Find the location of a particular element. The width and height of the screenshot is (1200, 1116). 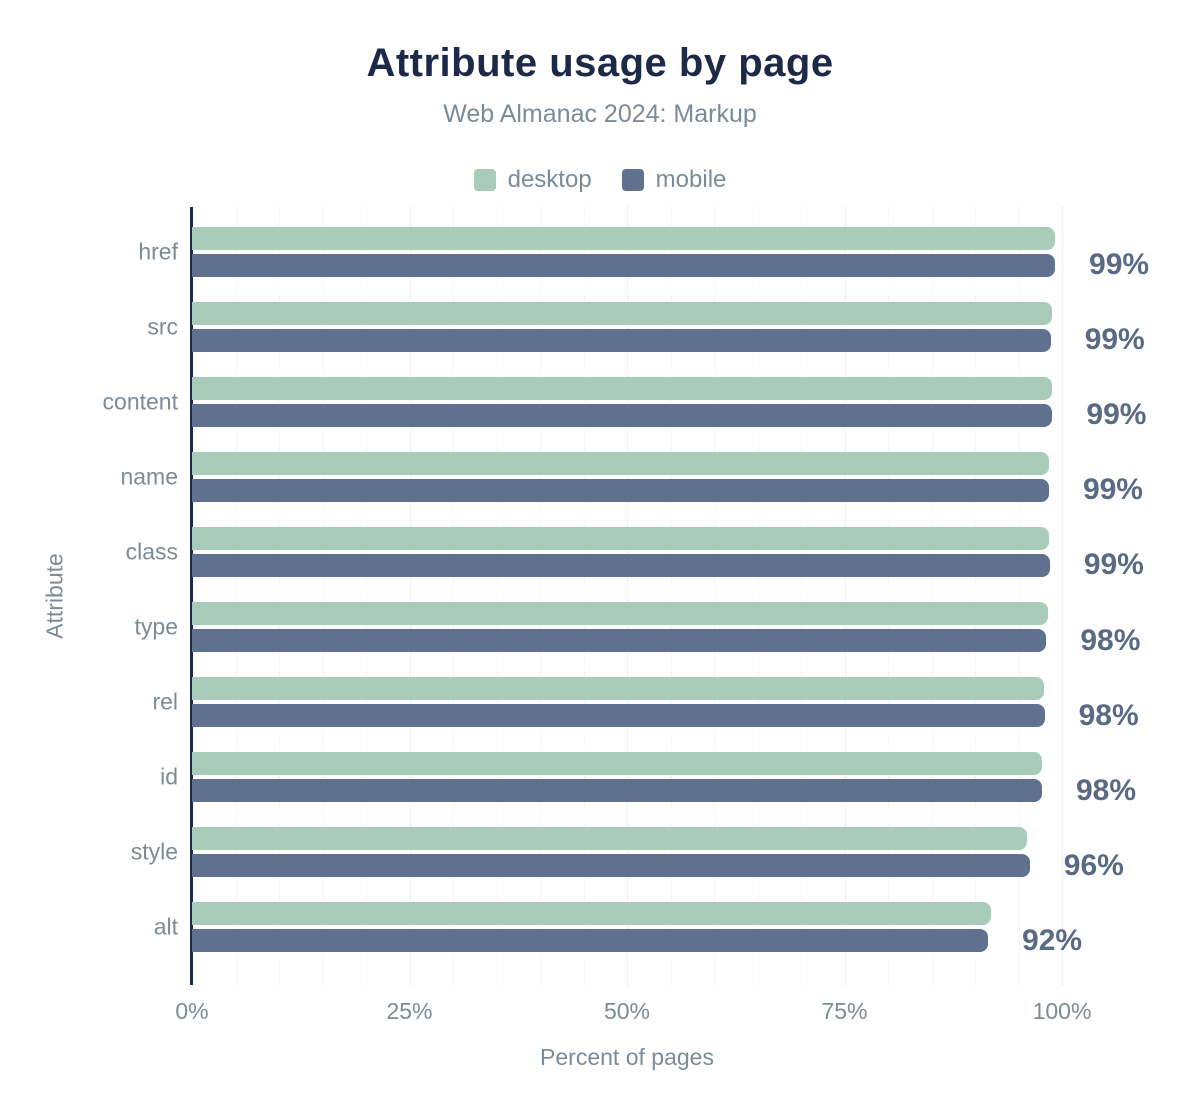

y-axis-title: Attribute is located at coordinates (54, 596).